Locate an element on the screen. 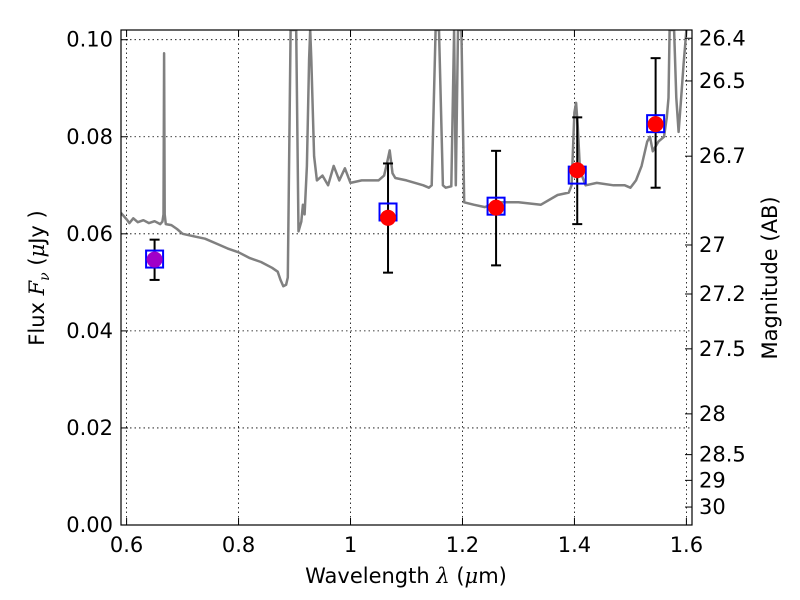 The height and width of the screenshot is (600, 800). x-tick-label: 0.6 is located at coordinates (126, 545).